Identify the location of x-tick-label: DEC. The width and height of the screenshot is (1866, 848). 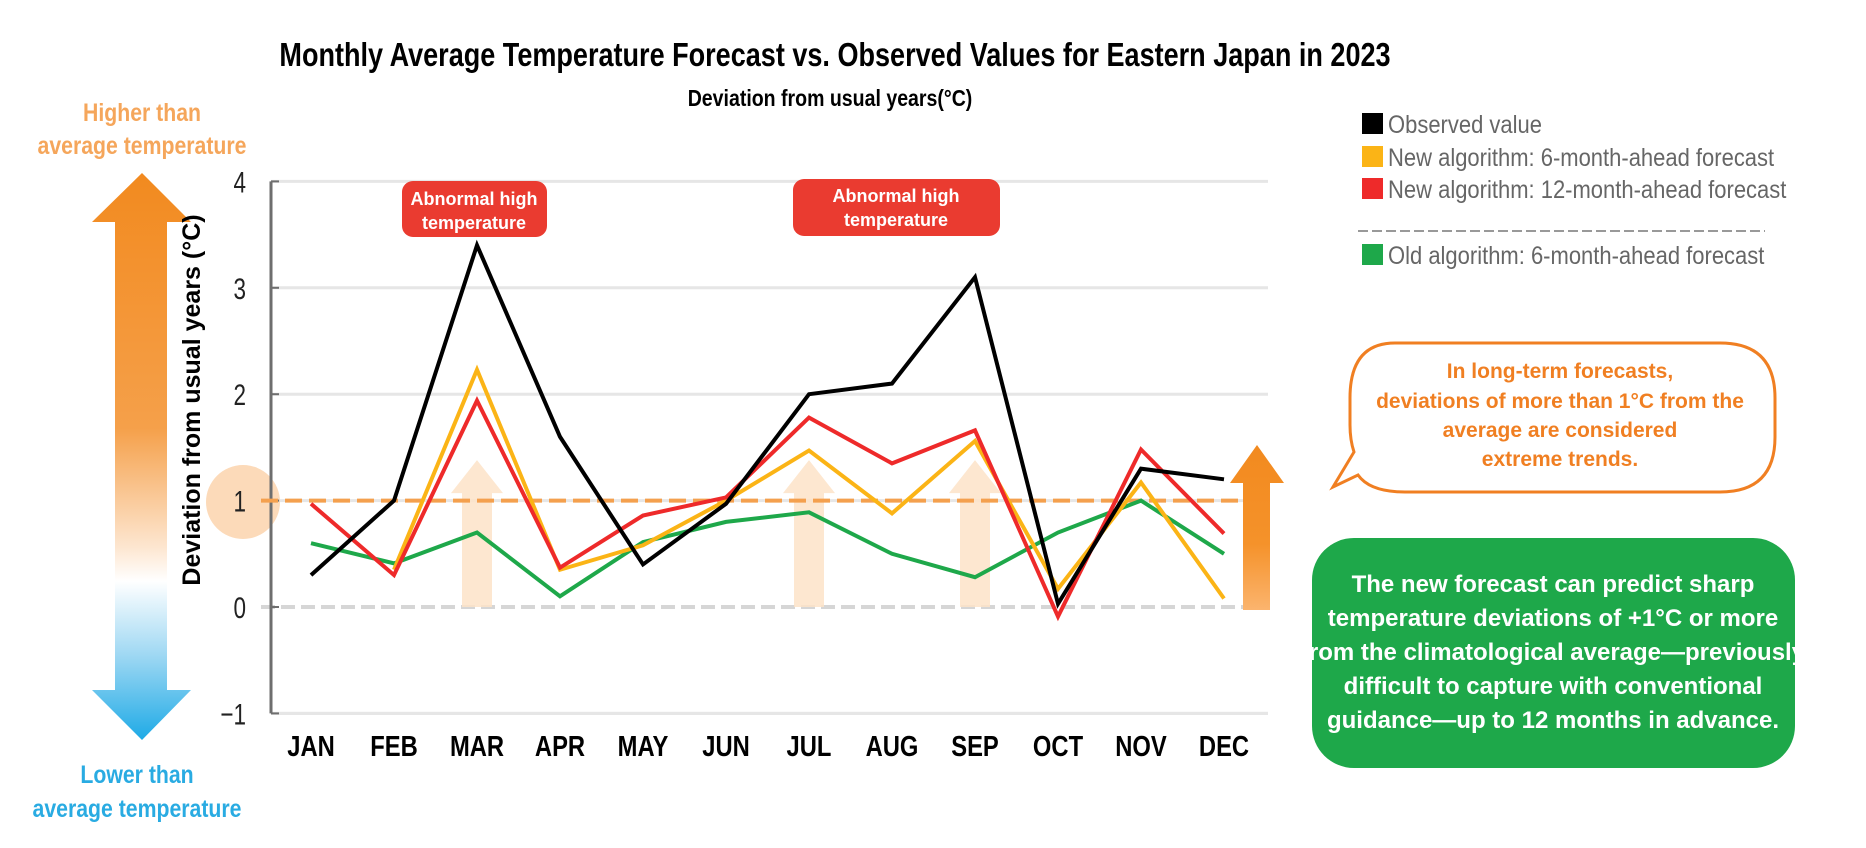
(1224, 746).